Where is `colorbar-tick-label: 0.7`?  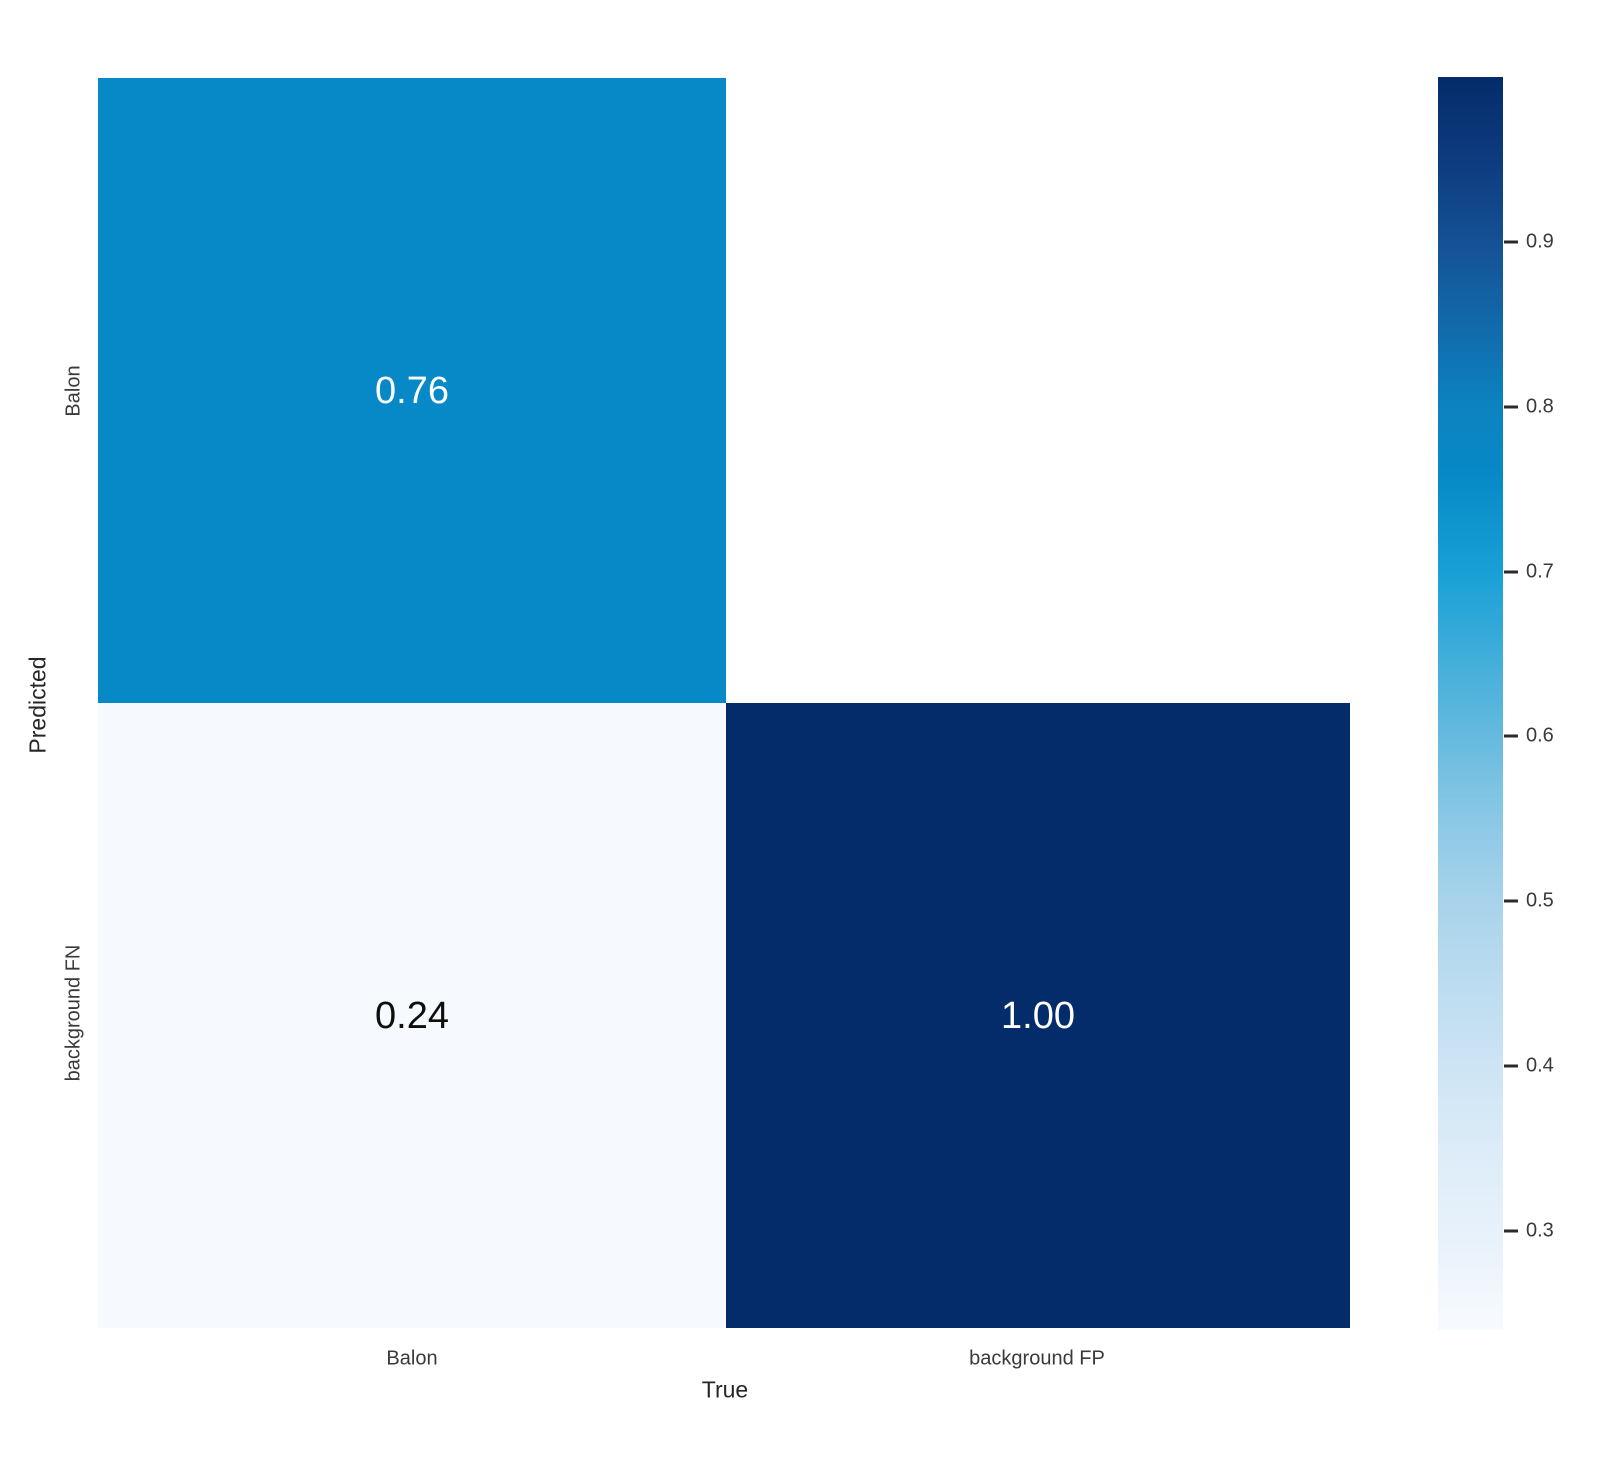
colorbar-tick-label: 0.7 is located at coordinates (1540, 571).